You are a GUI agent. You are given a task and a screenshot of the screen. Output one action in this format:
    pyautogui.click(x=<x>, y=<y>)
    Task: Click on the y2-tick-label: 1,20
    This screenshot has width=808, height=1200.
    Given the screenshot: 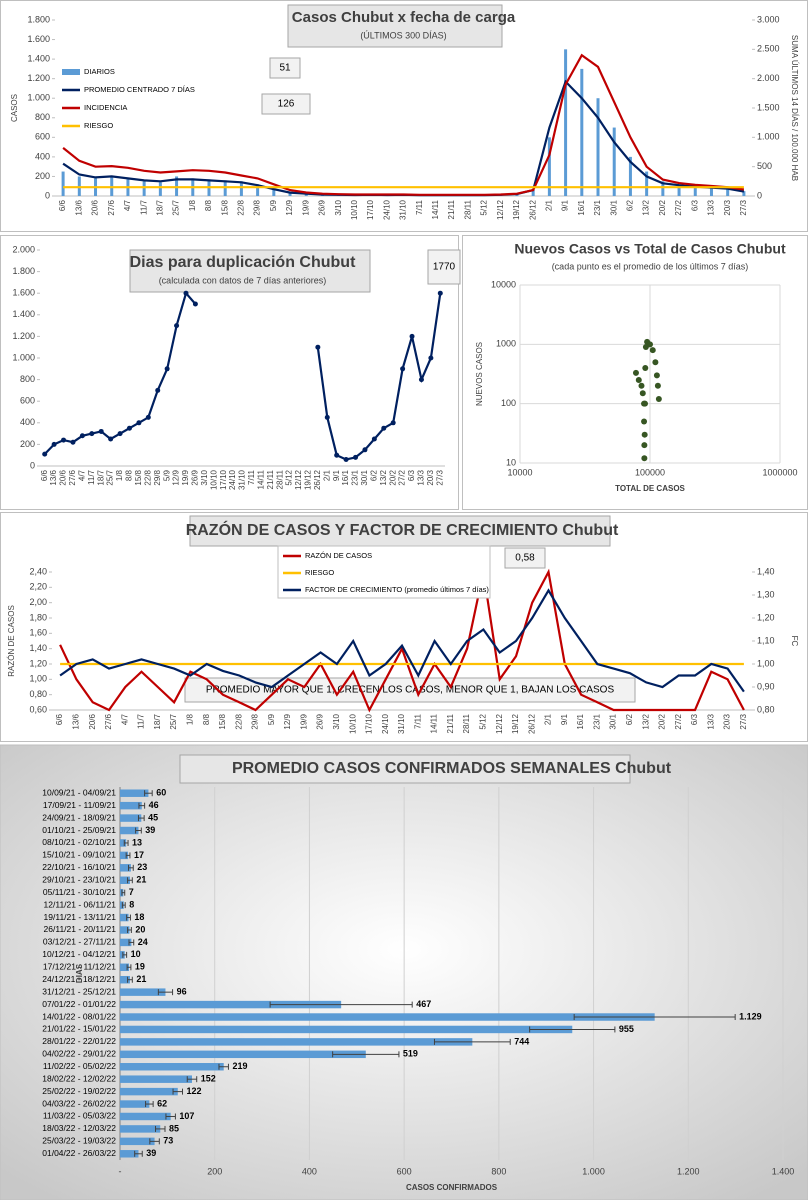 What is the action you would take?
    pyautogui.click(x=766, y=617)
    